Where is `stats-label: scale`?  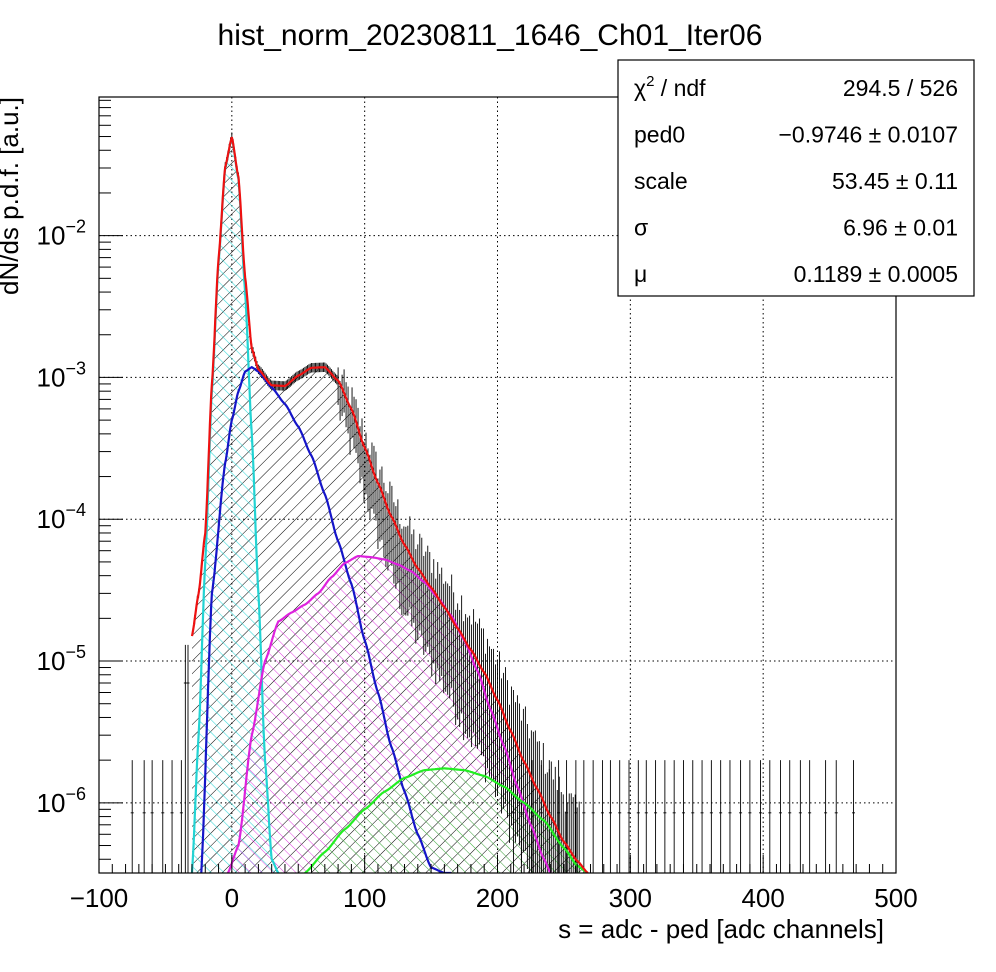 stats-label: scale is located at coordinates (661, 181).